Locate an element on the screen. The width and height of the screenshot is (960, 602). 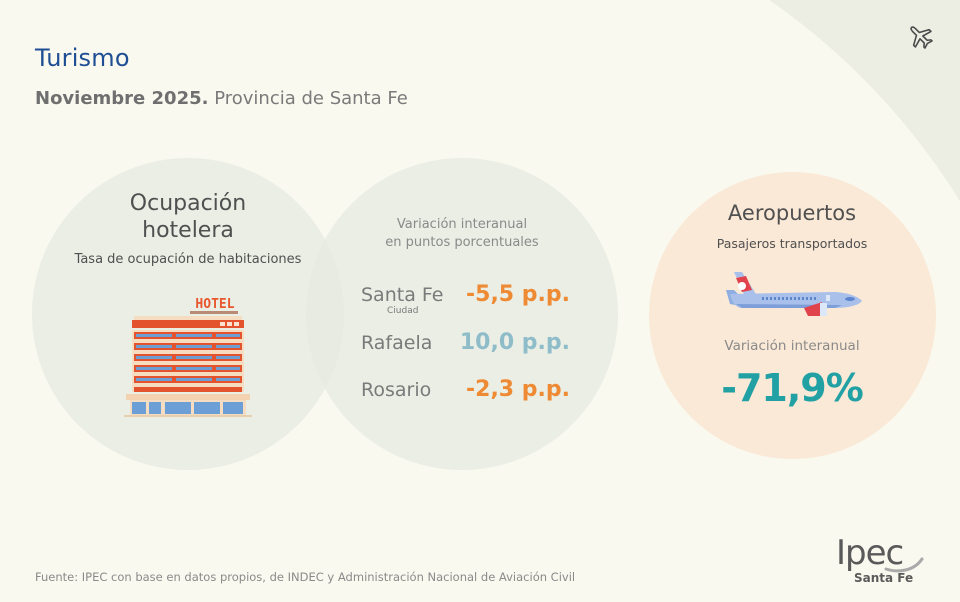
value-rafaela: 10,0 p.p. is located at coordinates (514, 342).